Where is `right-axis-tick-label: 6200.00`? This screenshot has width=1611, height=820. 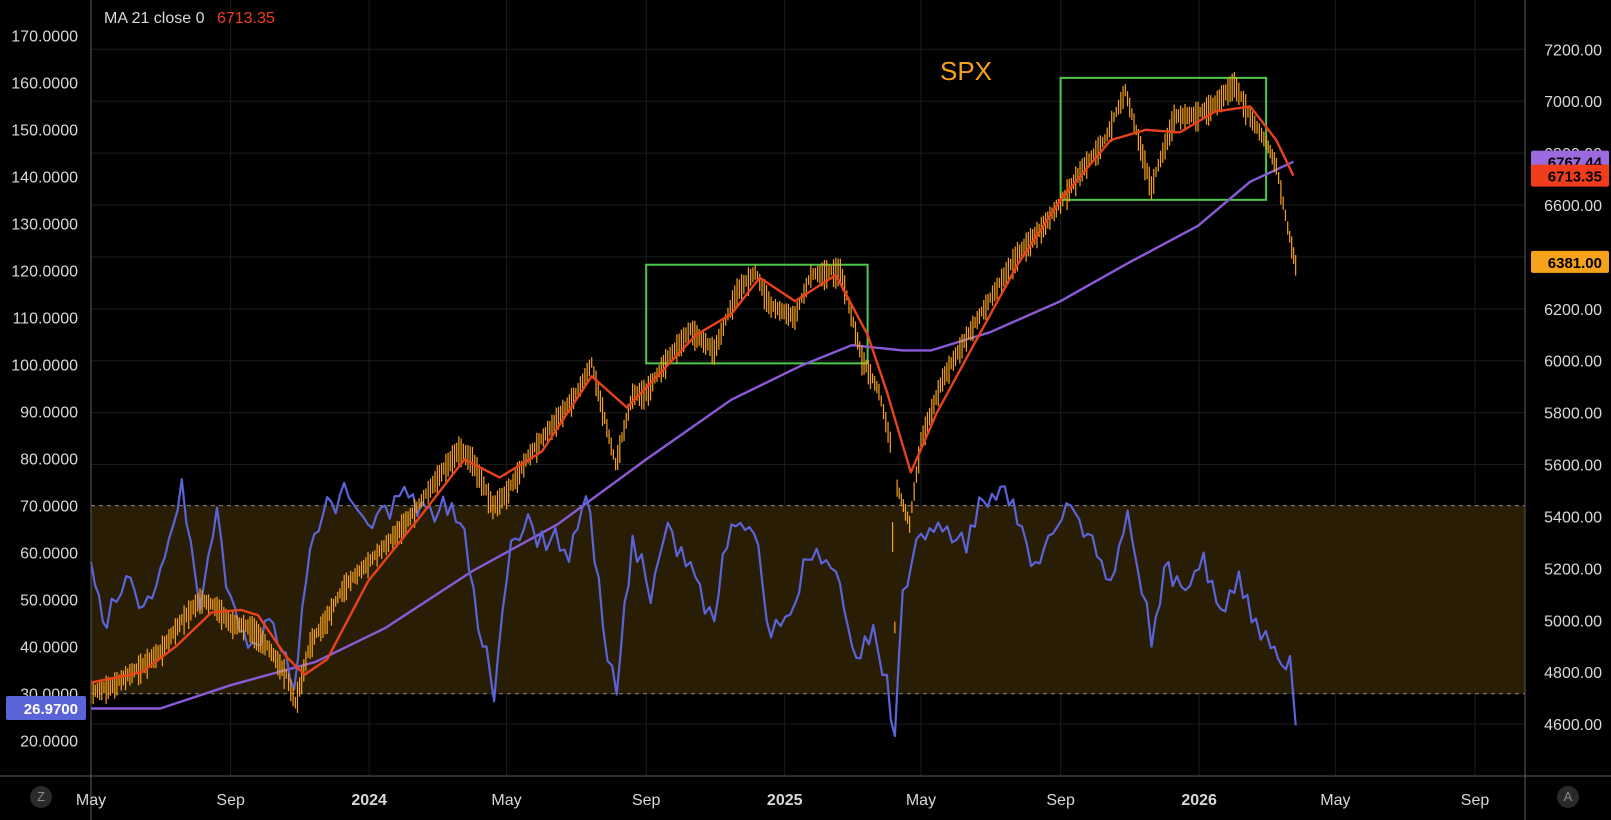
right-axis-tick-label: 6200.00 is located at coordinates (1573, 310).